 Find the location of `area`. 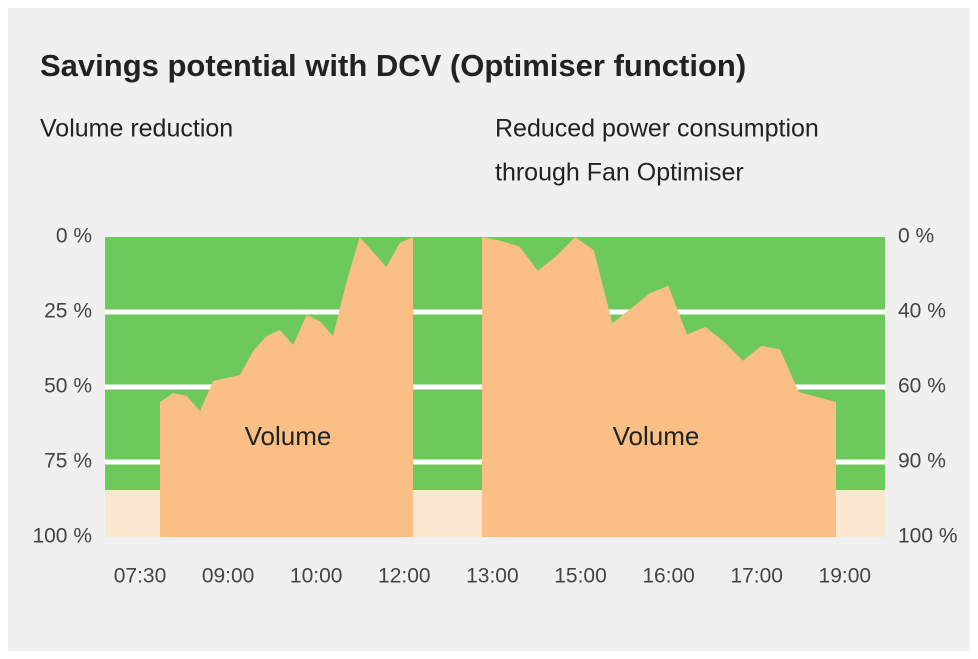

area is located at coordinates (286, 387).